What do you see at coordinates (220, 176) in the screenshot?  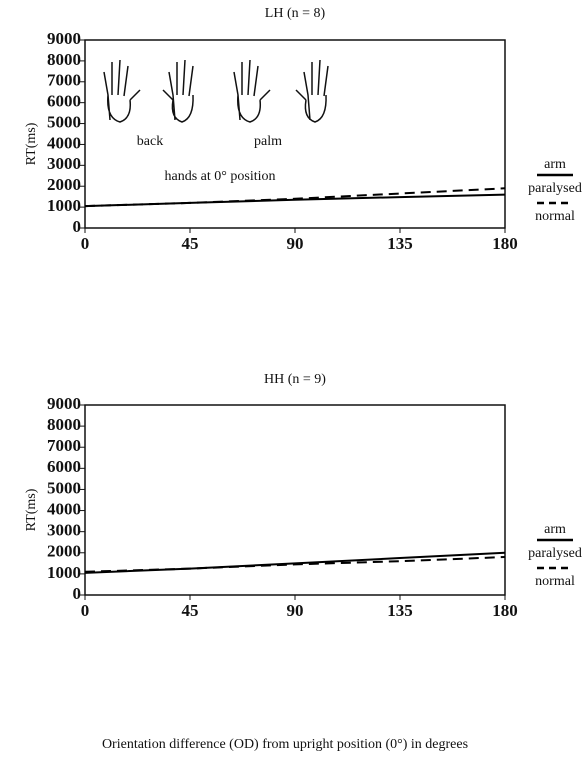 I see `annotation: hands at 0° position` at bounding box center [220, 176].